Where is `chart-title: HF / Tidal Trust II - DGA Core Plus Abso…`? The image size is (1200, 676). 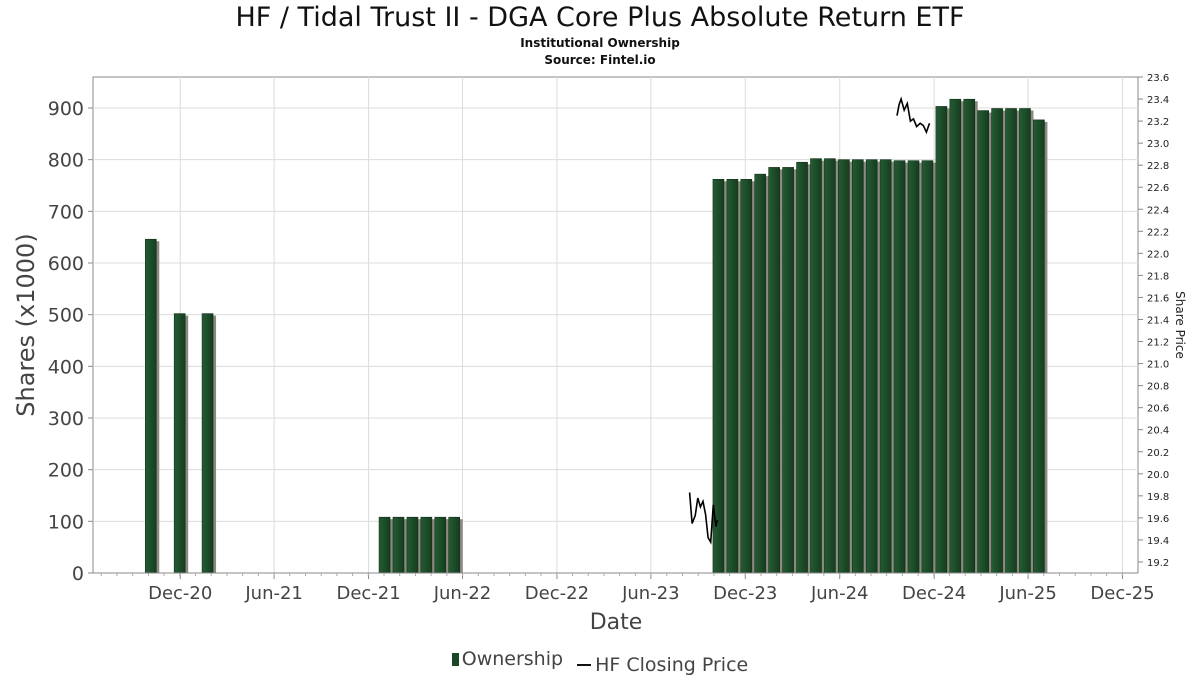 chart-title: HF / Tidal Trust II - DGA Core Plus Abso… is located at coordinates (600, 17).